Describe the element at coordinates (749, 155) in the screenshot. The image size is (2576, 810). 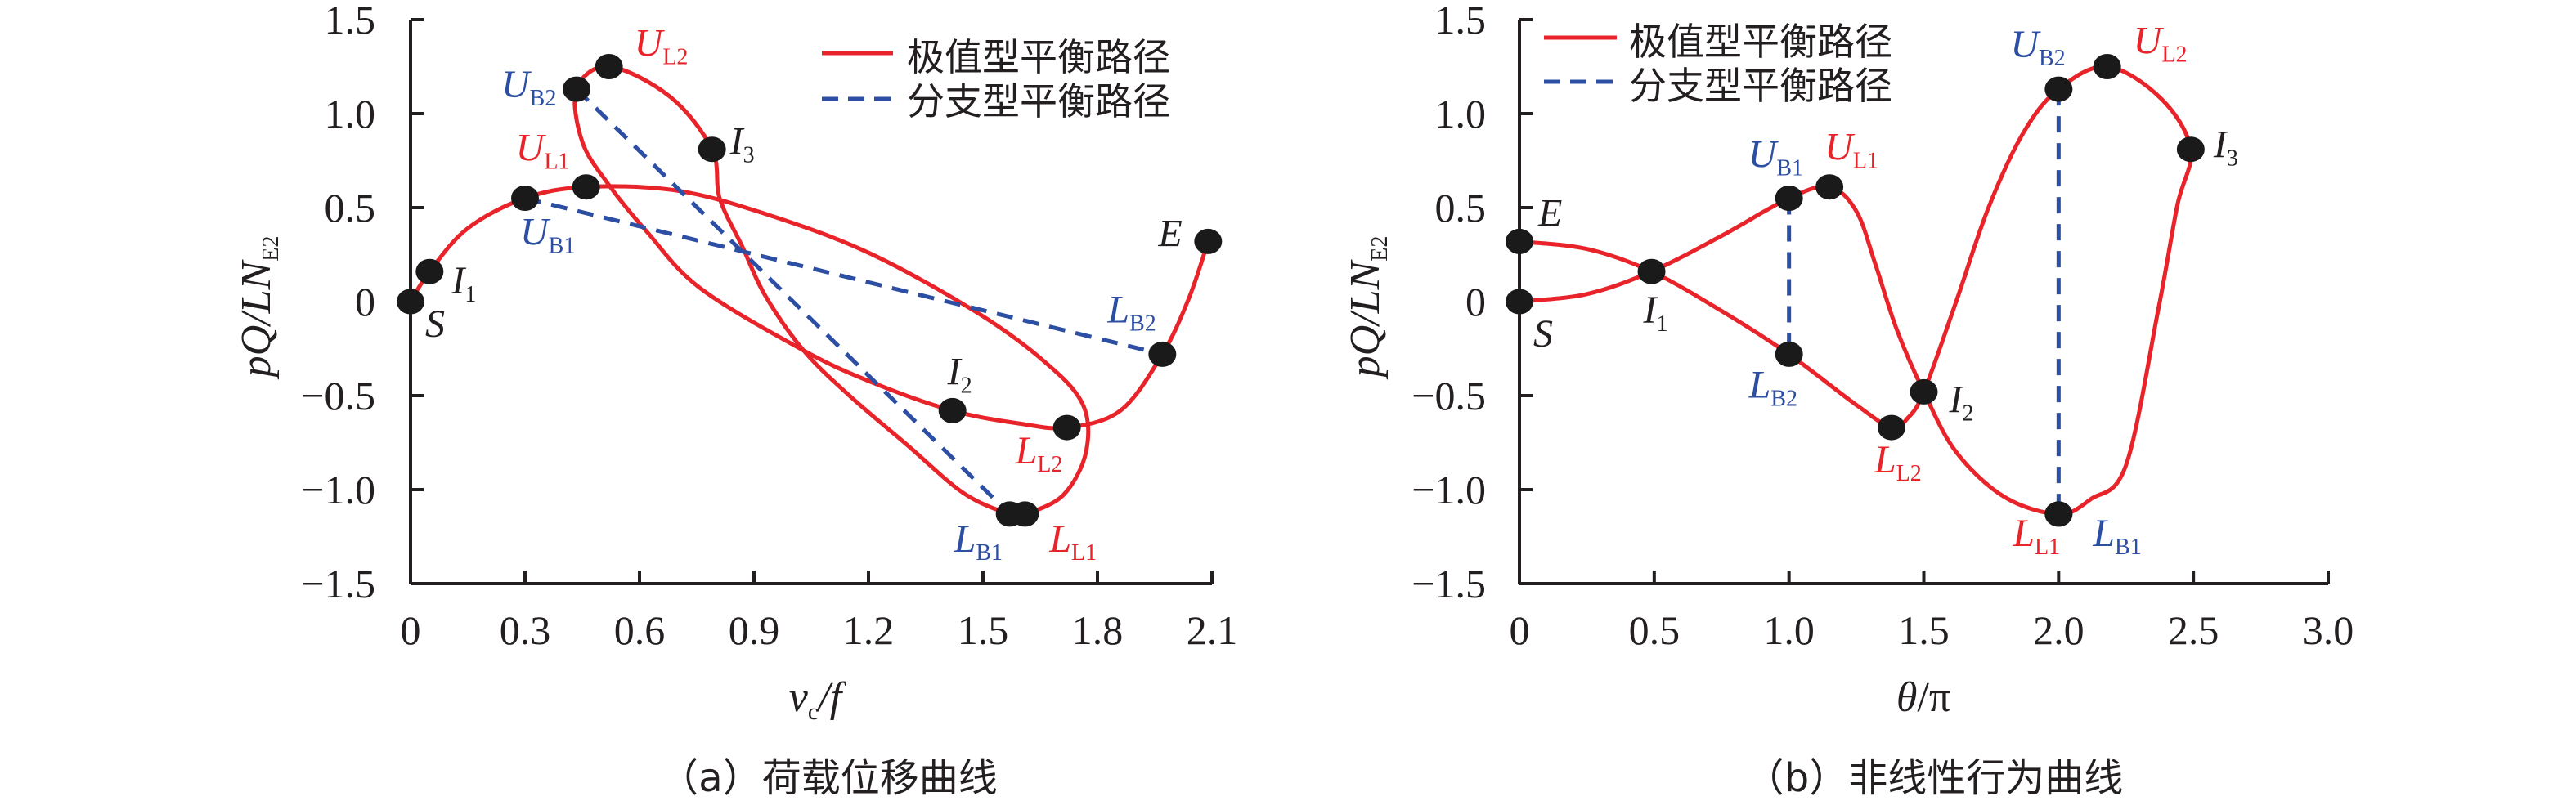
I see `point-label-sub: 3` at that location.